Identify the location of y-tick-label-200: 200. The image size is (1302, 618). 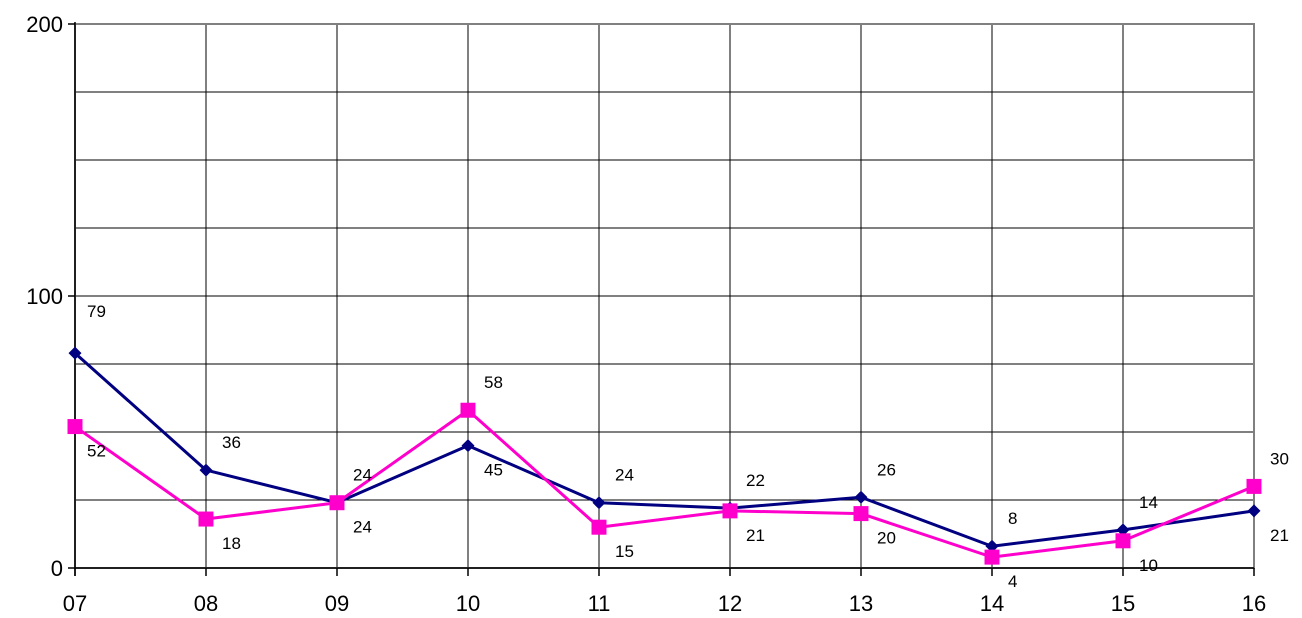
(44, 24).